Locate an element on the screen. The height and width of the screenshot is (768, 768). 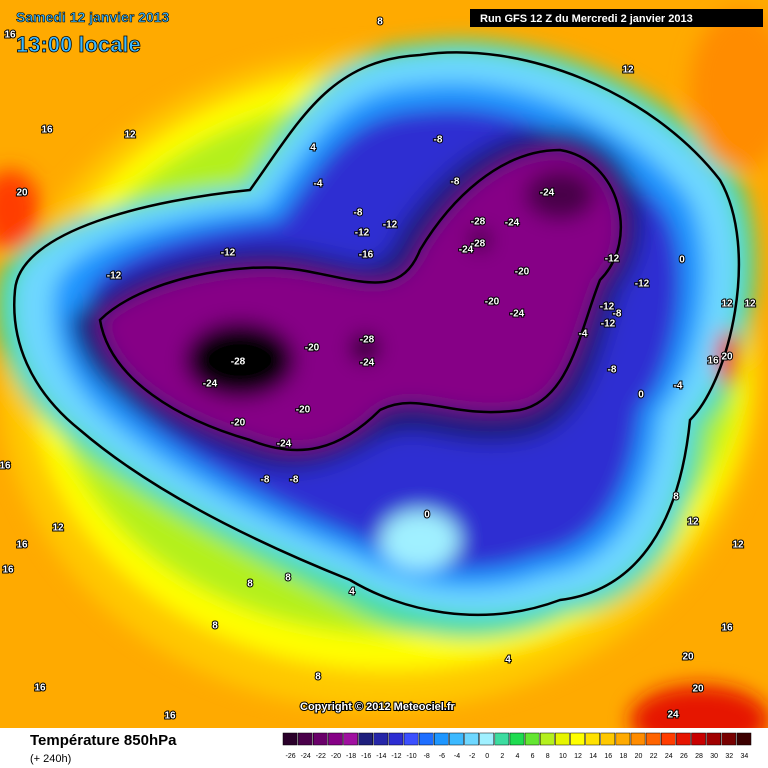
local-time: 13:00 locale is located at coordinates (78, 44).